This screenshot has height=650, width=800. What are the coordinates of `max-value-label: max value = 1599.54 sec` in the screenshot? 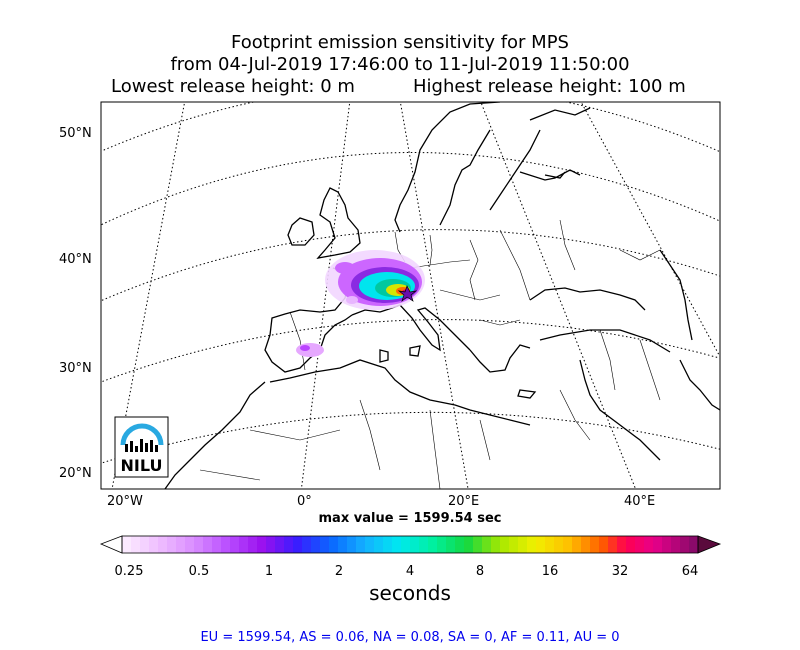 It's located at (410, 518).